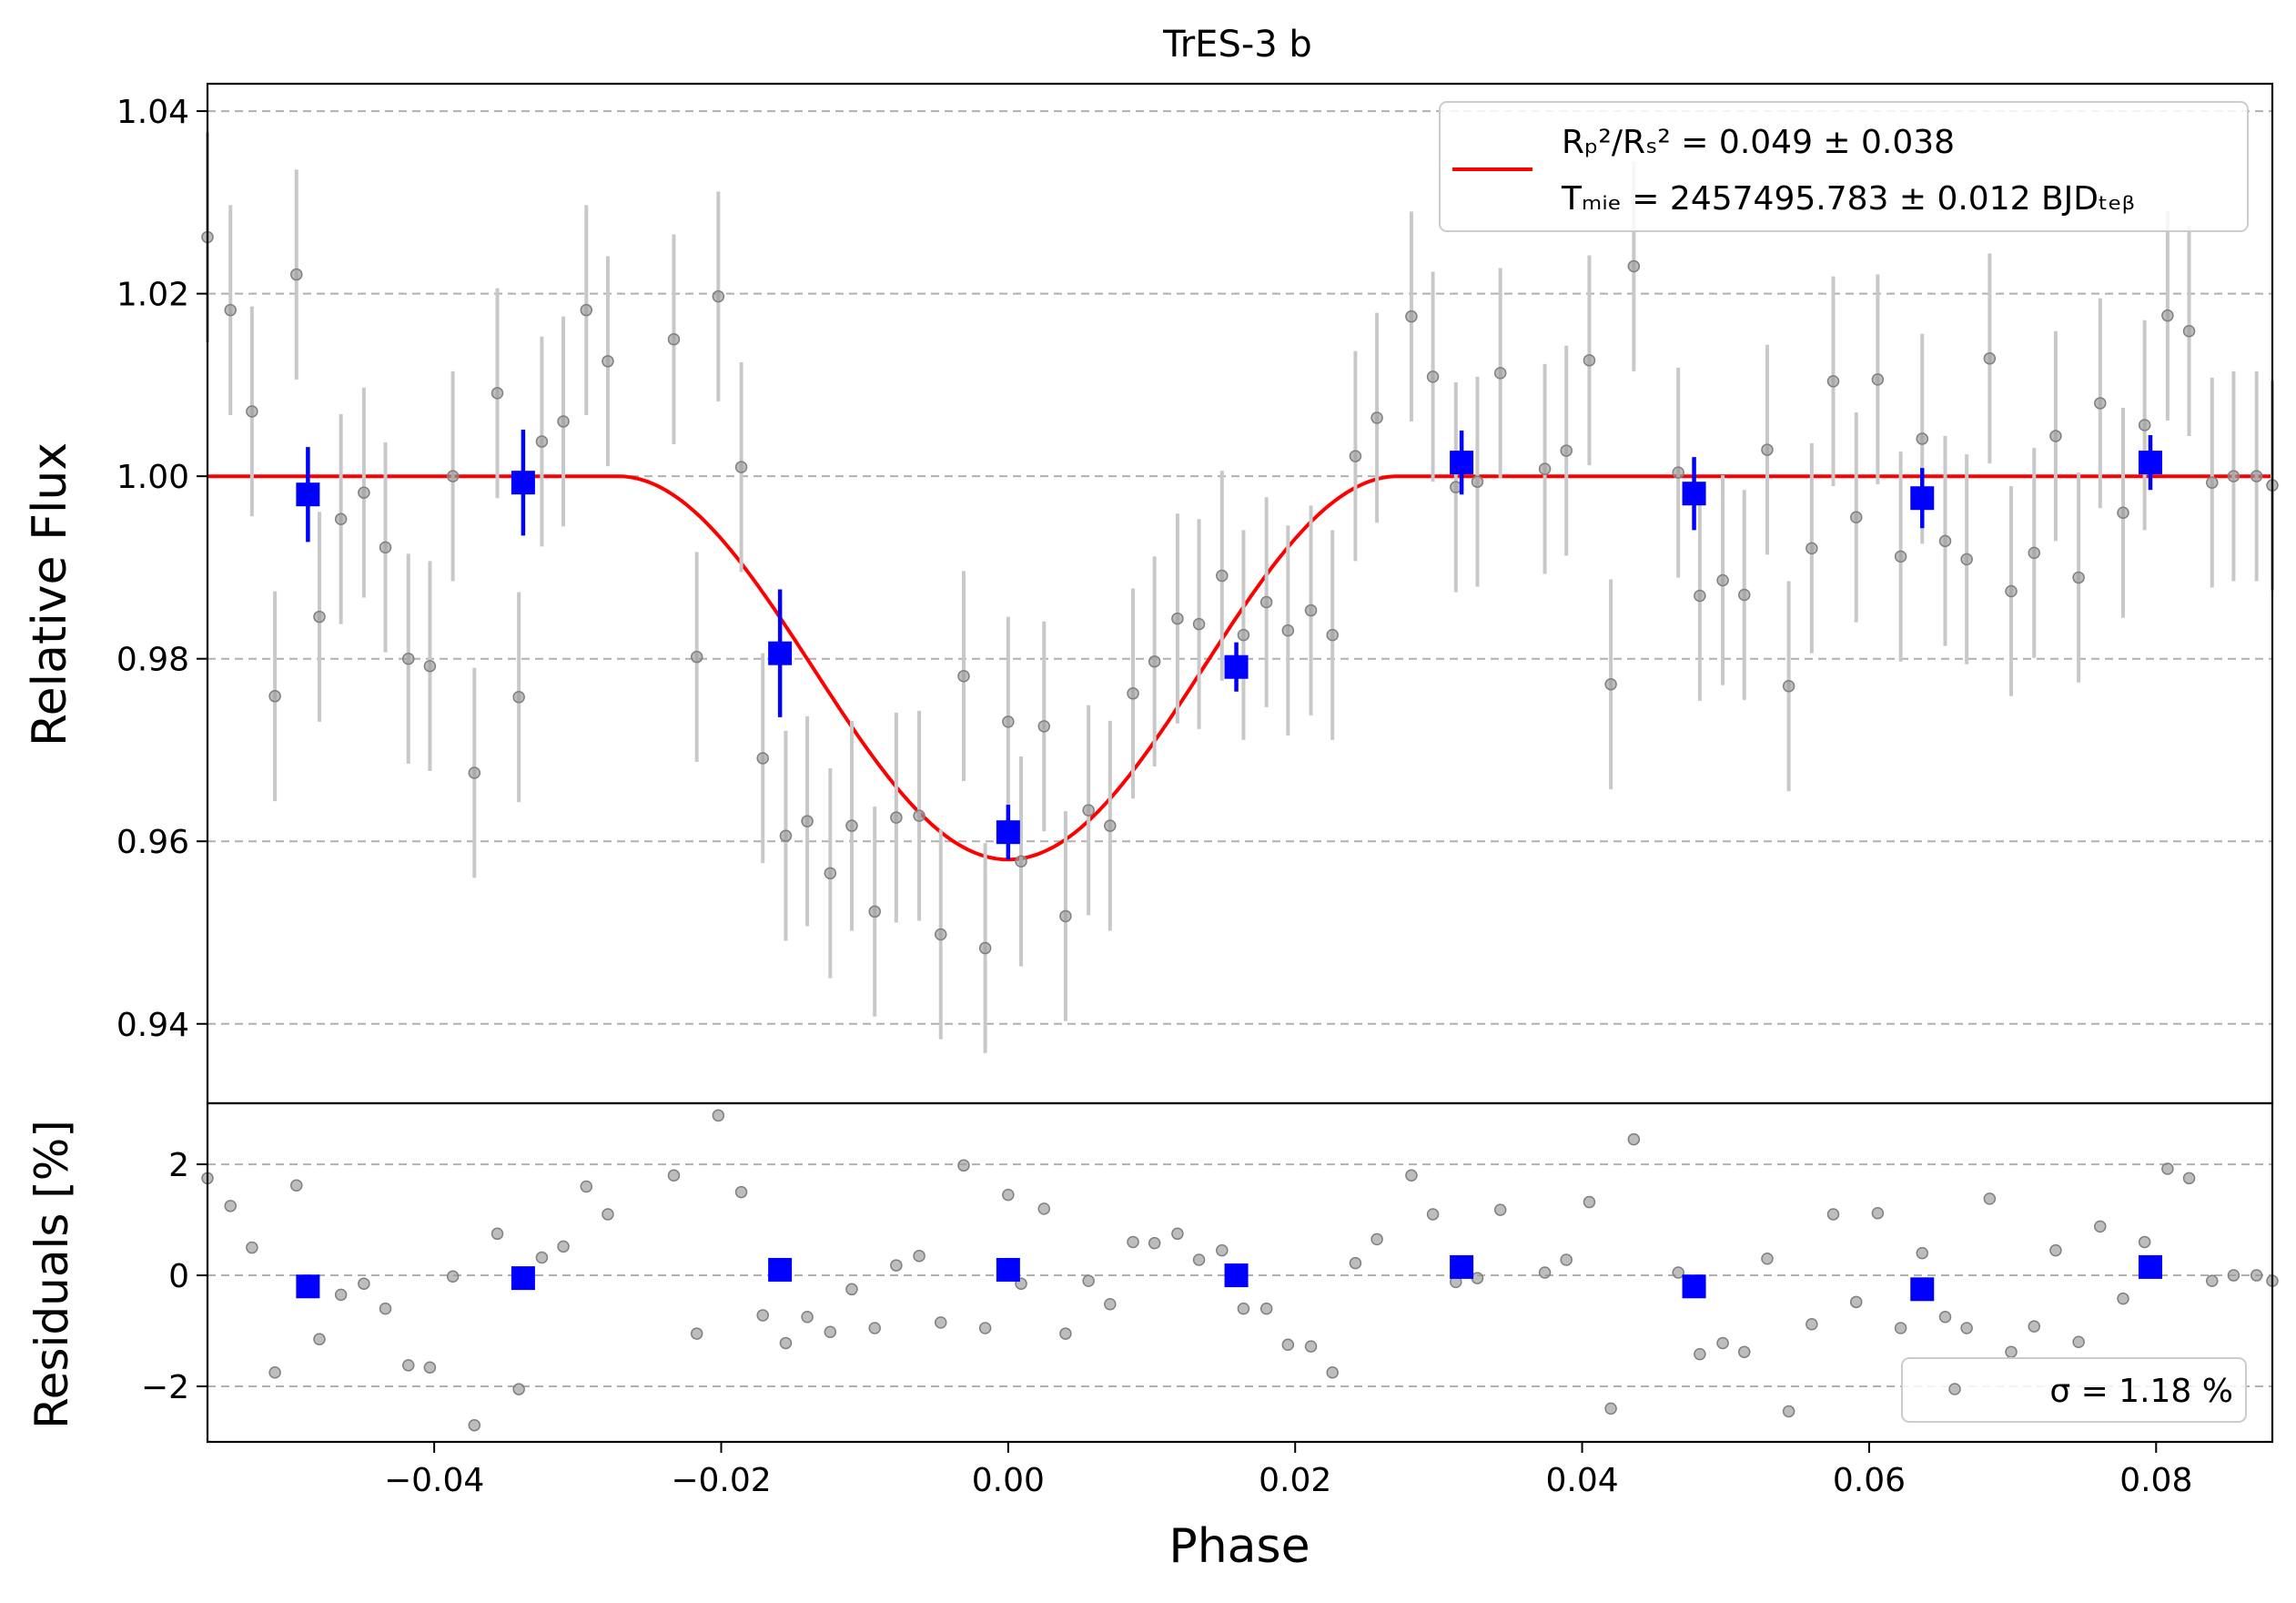 This screenshot has height=1603, width=2296. What do you see at coordinates (1758, 142) in the screenshot?
I see `legend-rprs-text: Rₚ²/Rₛ² = 0.049 ± 0.038` at bounding box center [1758, 142].